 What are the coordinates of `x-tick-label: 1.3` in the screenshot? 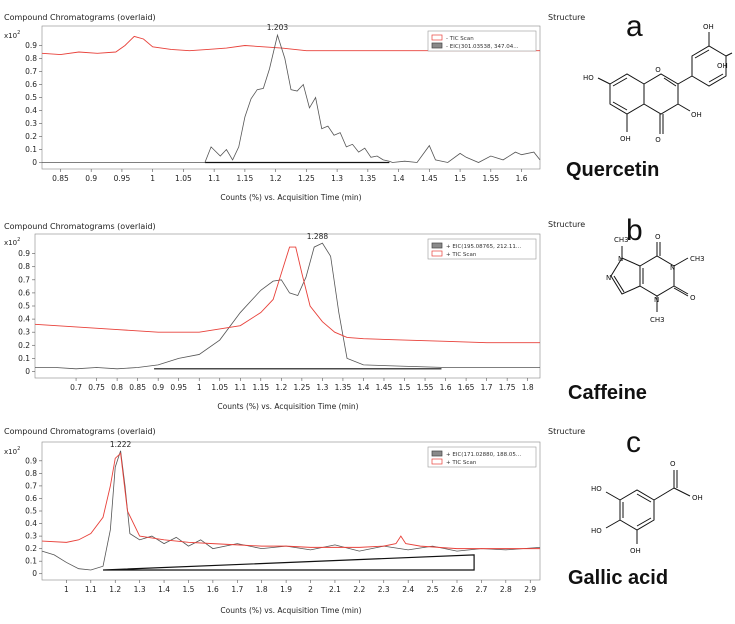 It's located at (322, 387).